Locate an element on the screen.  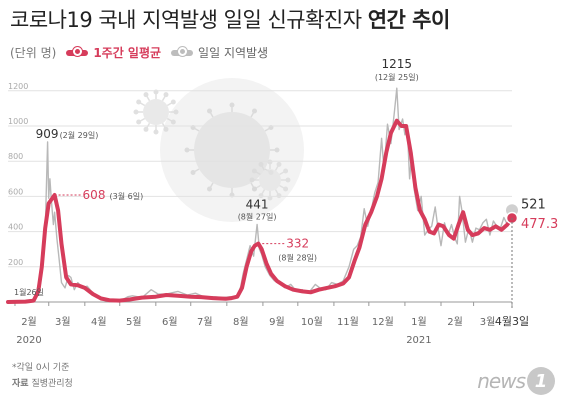
legend-item-daily: 일일 지역발생 is located at coordinates (219, 52).